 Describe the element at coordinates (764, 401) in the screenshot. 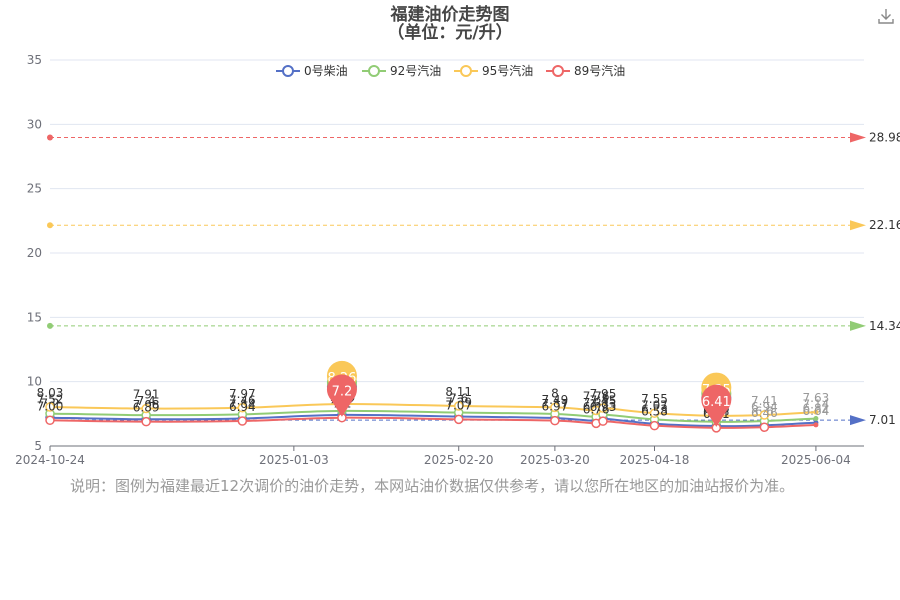

I see `data-label: 7.41` at that location.